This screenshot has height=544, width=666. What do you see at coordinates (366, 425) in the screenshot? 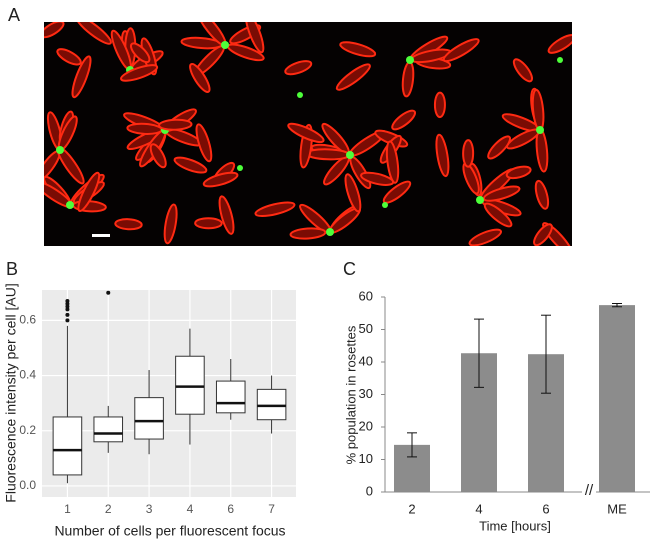
I see `y-tick-label: 20` at bounding box center [366, 425].